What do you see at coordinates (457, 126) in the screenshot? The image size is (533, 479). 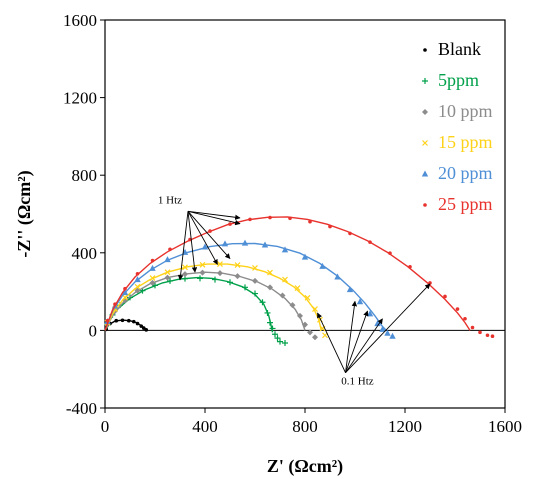 I see `legend: Blank 5ppm 10 ppm 15 ppm 20 ppm 25 ppm` at bounding box center [457, 126].